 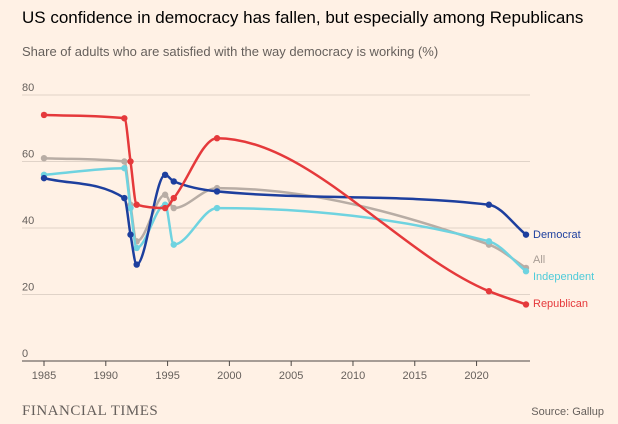 What do you see at coordinates (563, 269) in the screenshot?
I see `series-labels: Democrat All Independent Republican` at bounding box center [563, 269].